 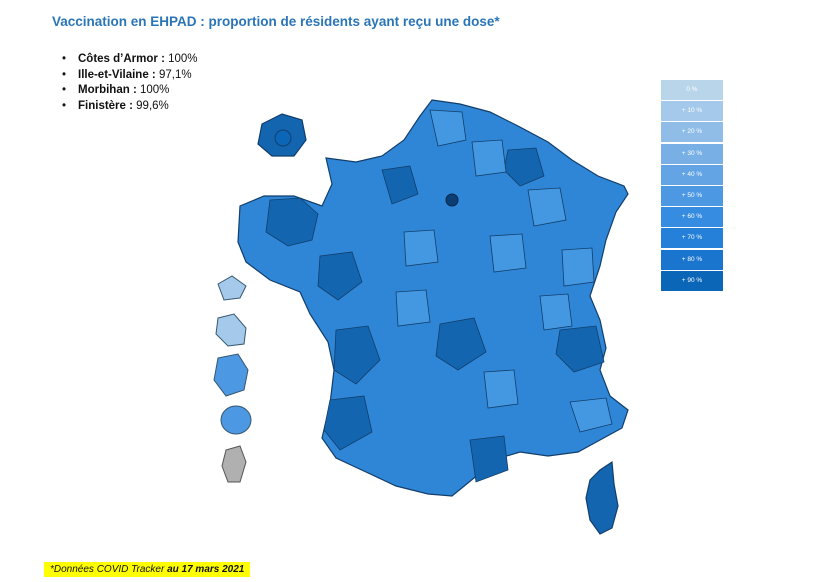 I want to click on source-note: *Données COVID Tracker au 17 mars 2021, so click(x=147, y=569).